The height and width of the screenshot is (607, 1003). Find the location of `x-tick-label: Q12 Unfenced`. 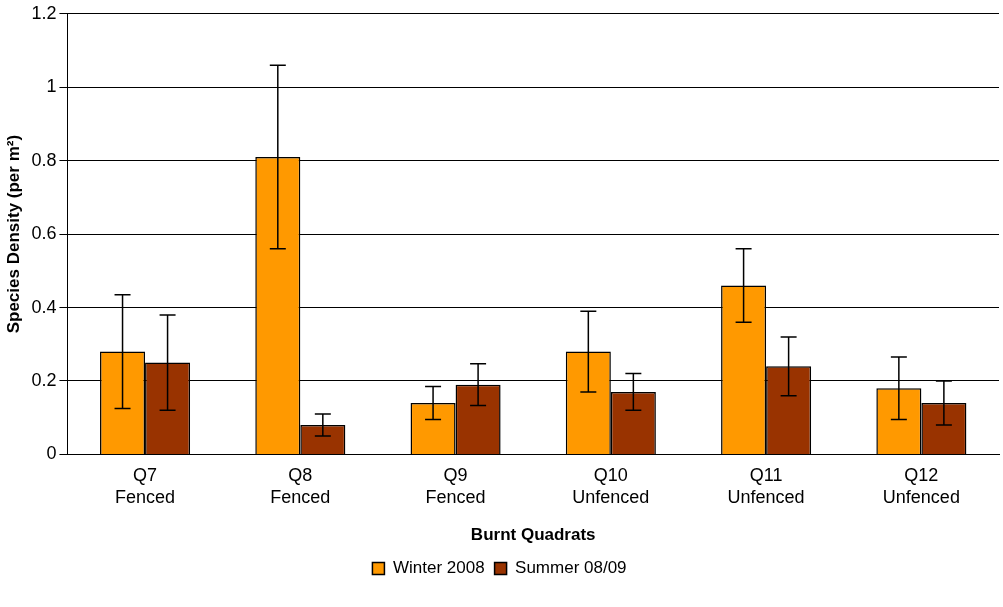

x-tick-label: Q12 Unfenced is located at coordinates (921, 486).